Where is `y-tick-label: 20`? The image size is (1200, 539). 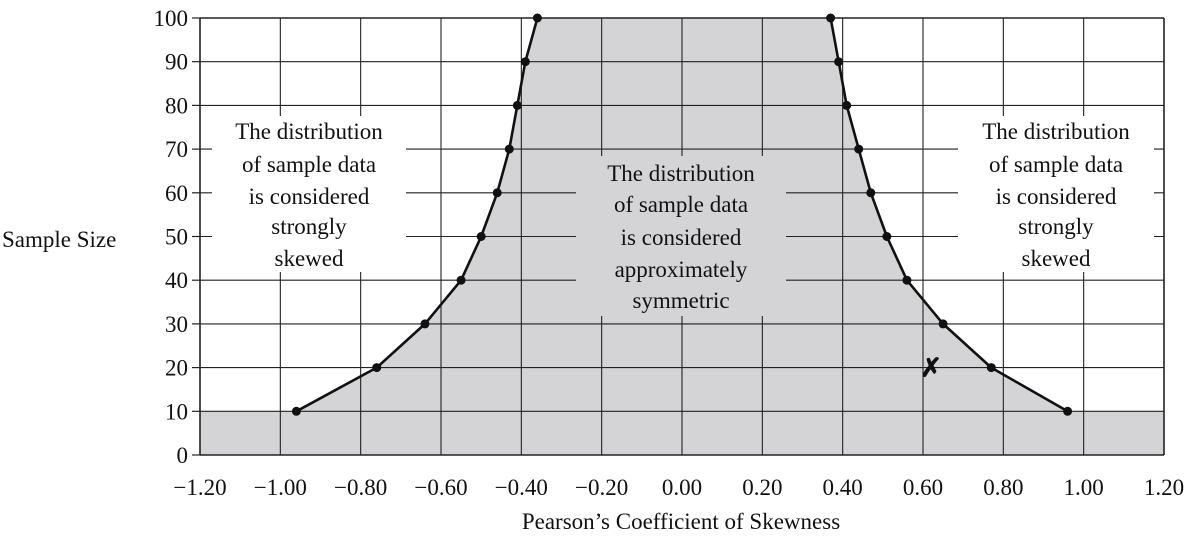 y-tick-label: 20 is located at coordinates (176, 368).